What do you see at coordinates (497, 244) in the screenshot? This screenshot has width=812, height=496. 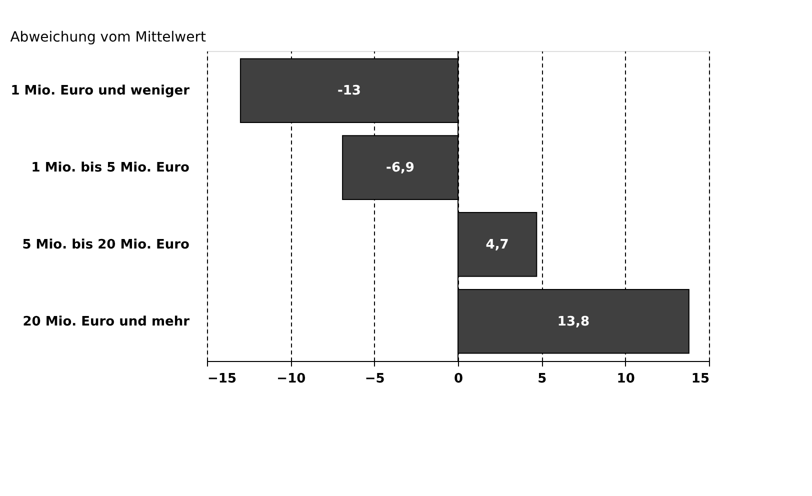 I see `data-label: 4,7` at bounding box center [497, 244].